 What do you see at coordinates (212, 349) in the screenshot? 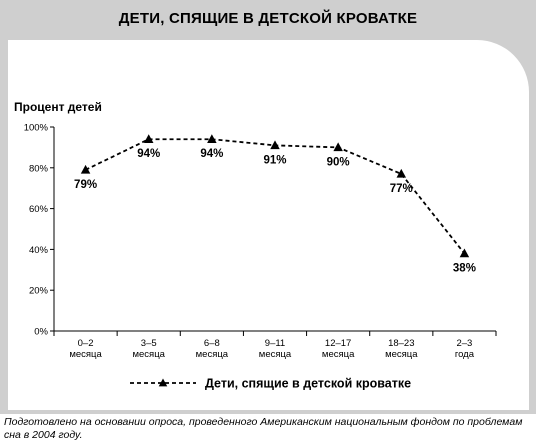
I see `x-tick-label: 6–8 месяца` at bounding box center [212, 349].